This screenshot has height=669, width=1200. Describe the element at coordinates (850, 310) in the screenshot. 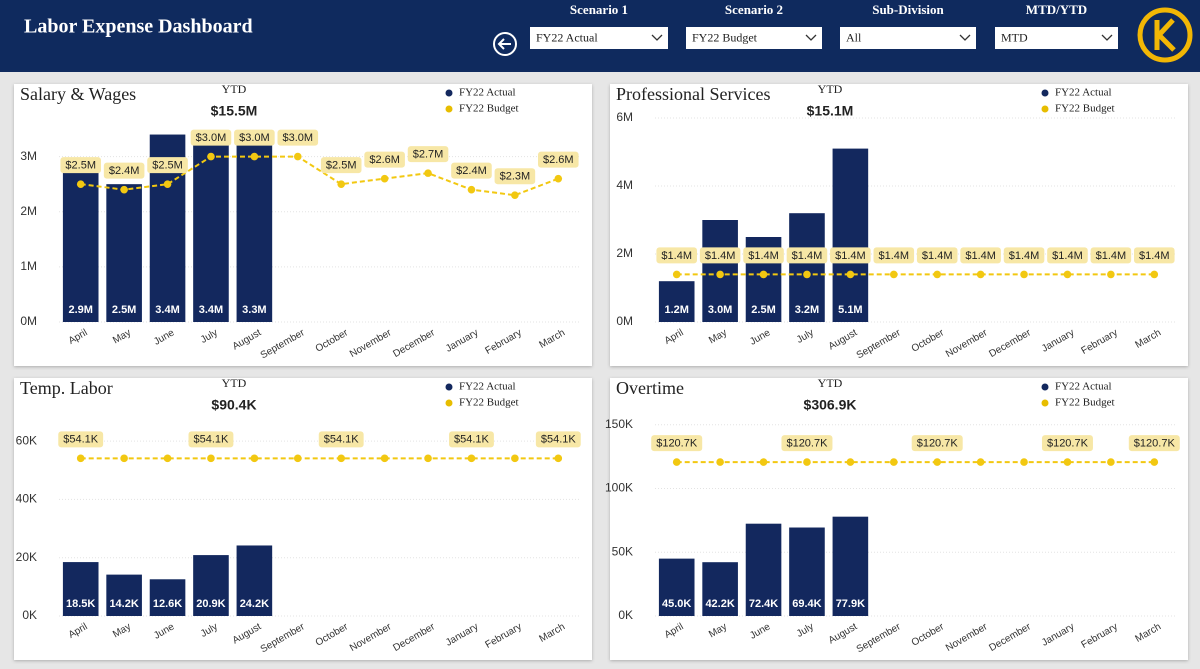

I see `bar-value-label: 5.1M` at that location.